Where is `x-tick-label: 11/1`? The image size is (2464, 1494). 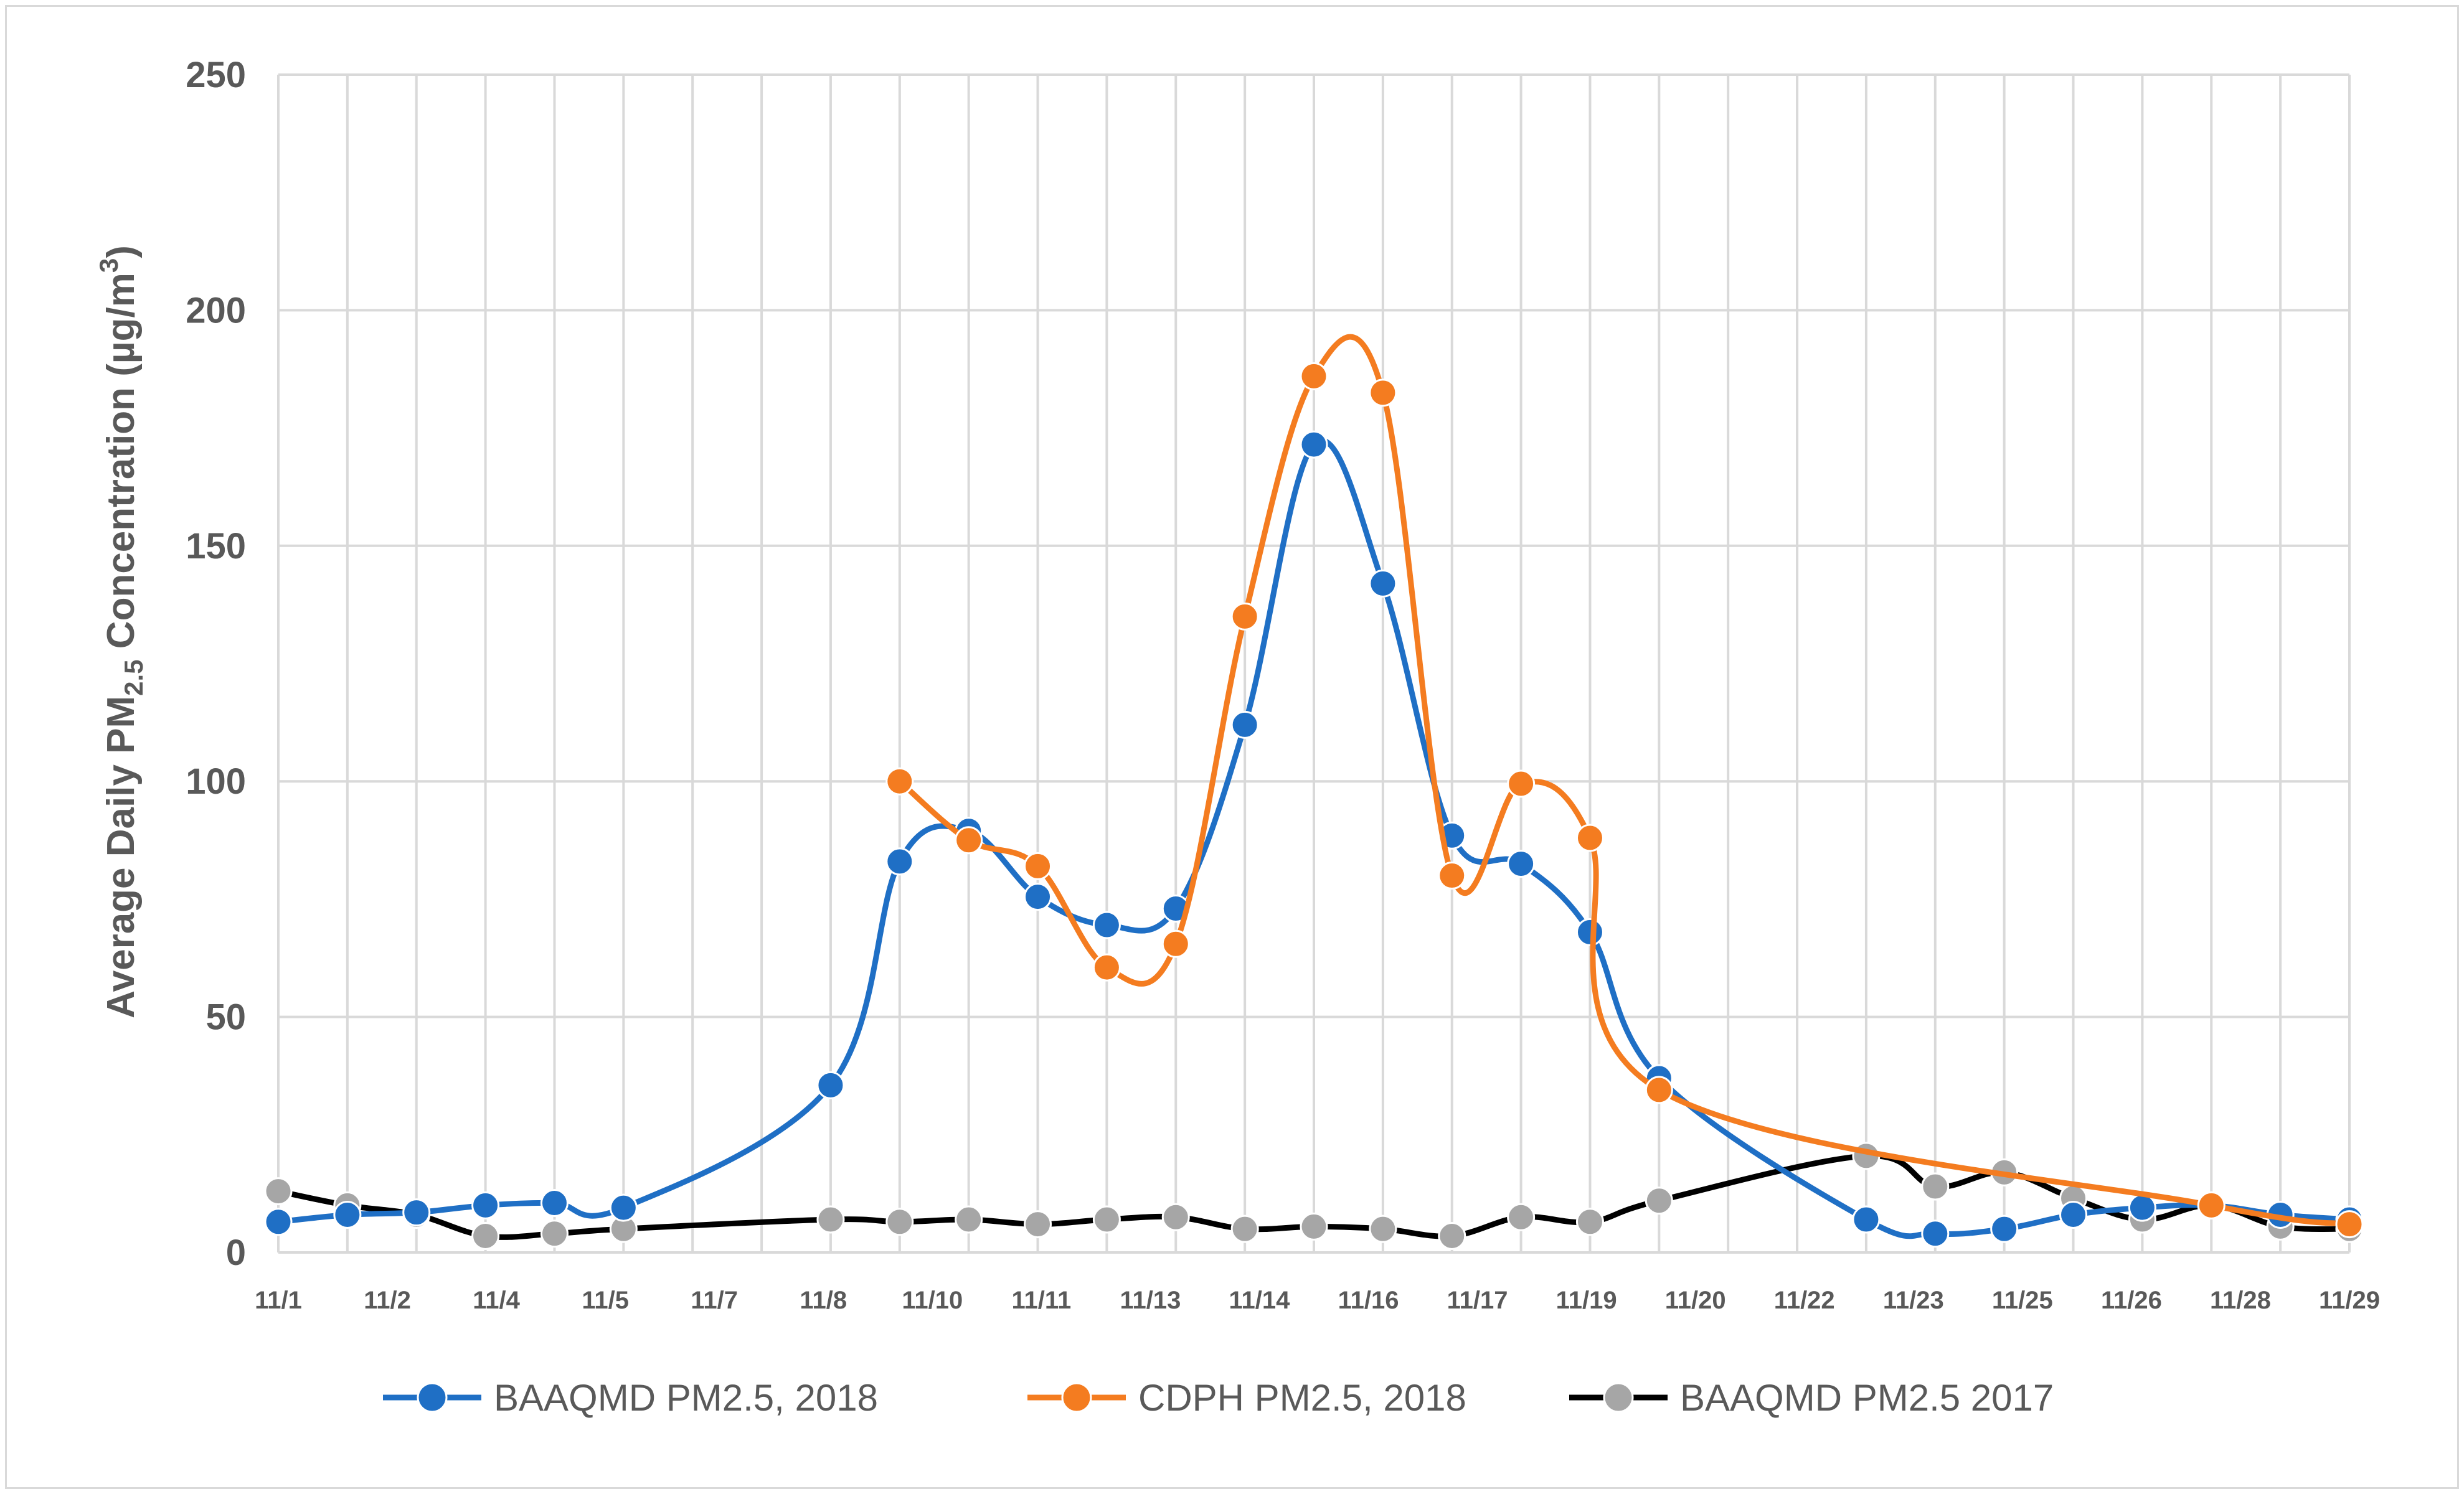
x-tick-label: 11/1 is located at coordinates (278, 1301).